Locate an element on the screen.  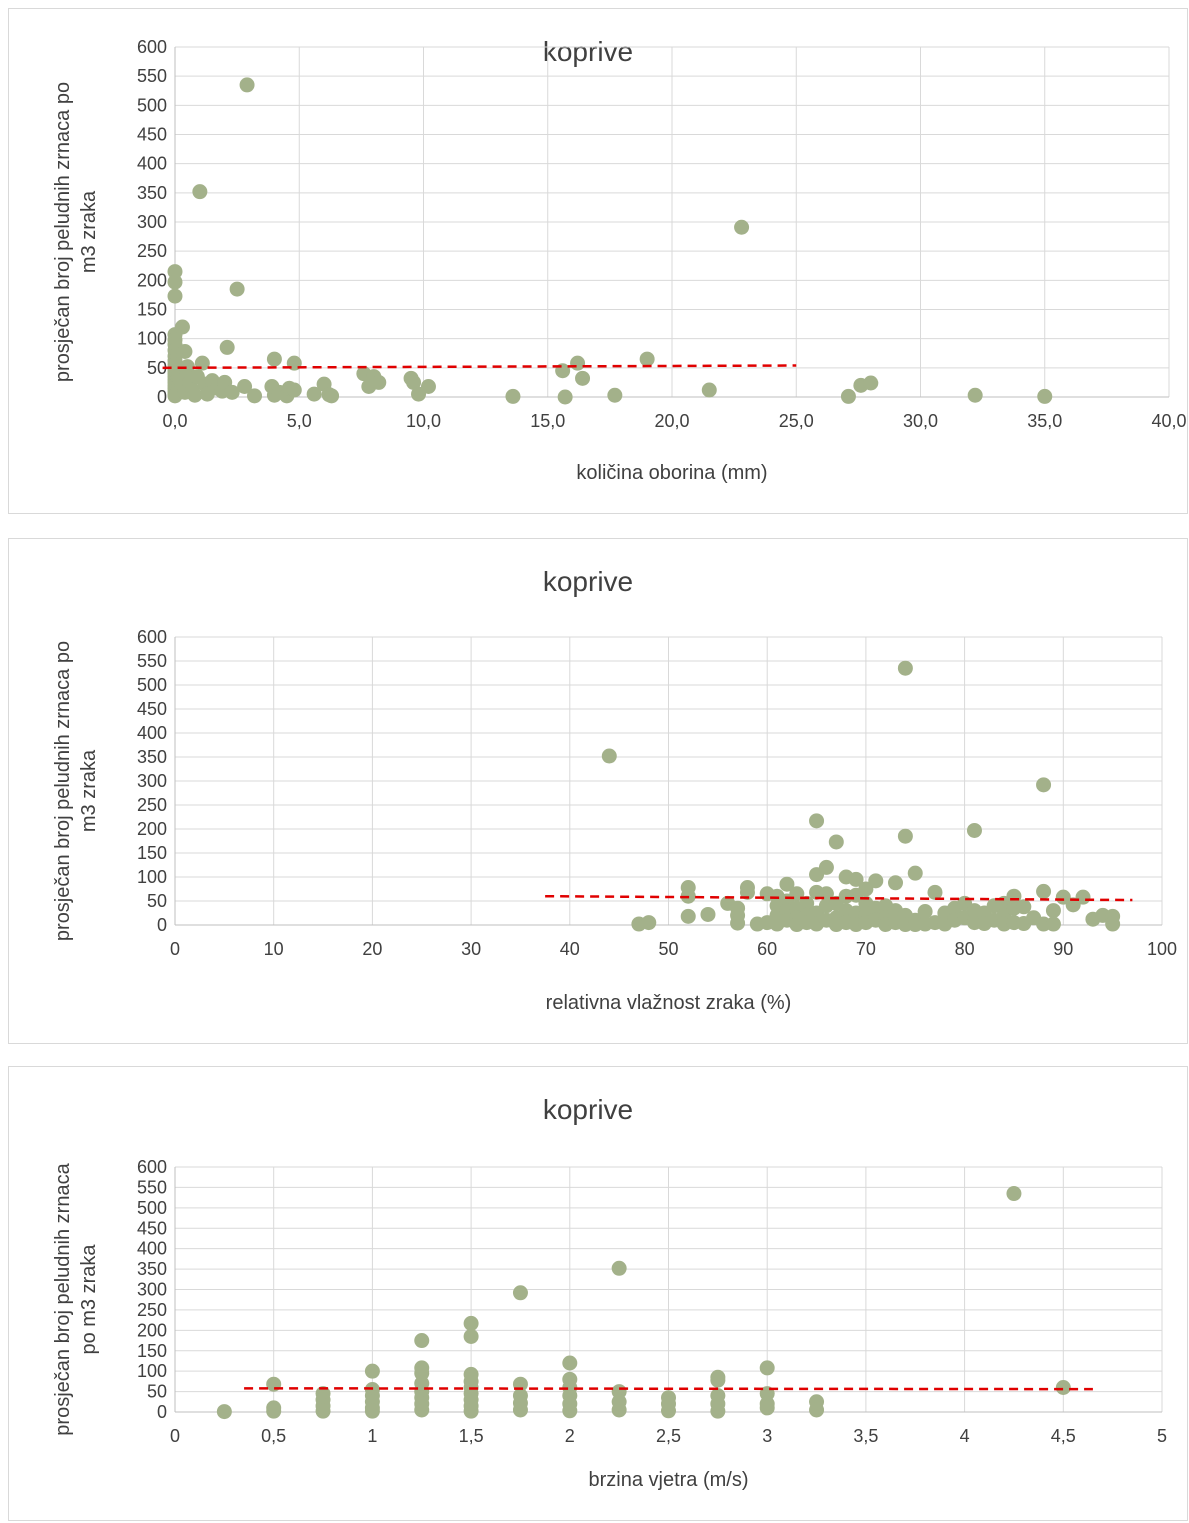
x-tick-label: 1,5 is located at coordinates (471, 1436).